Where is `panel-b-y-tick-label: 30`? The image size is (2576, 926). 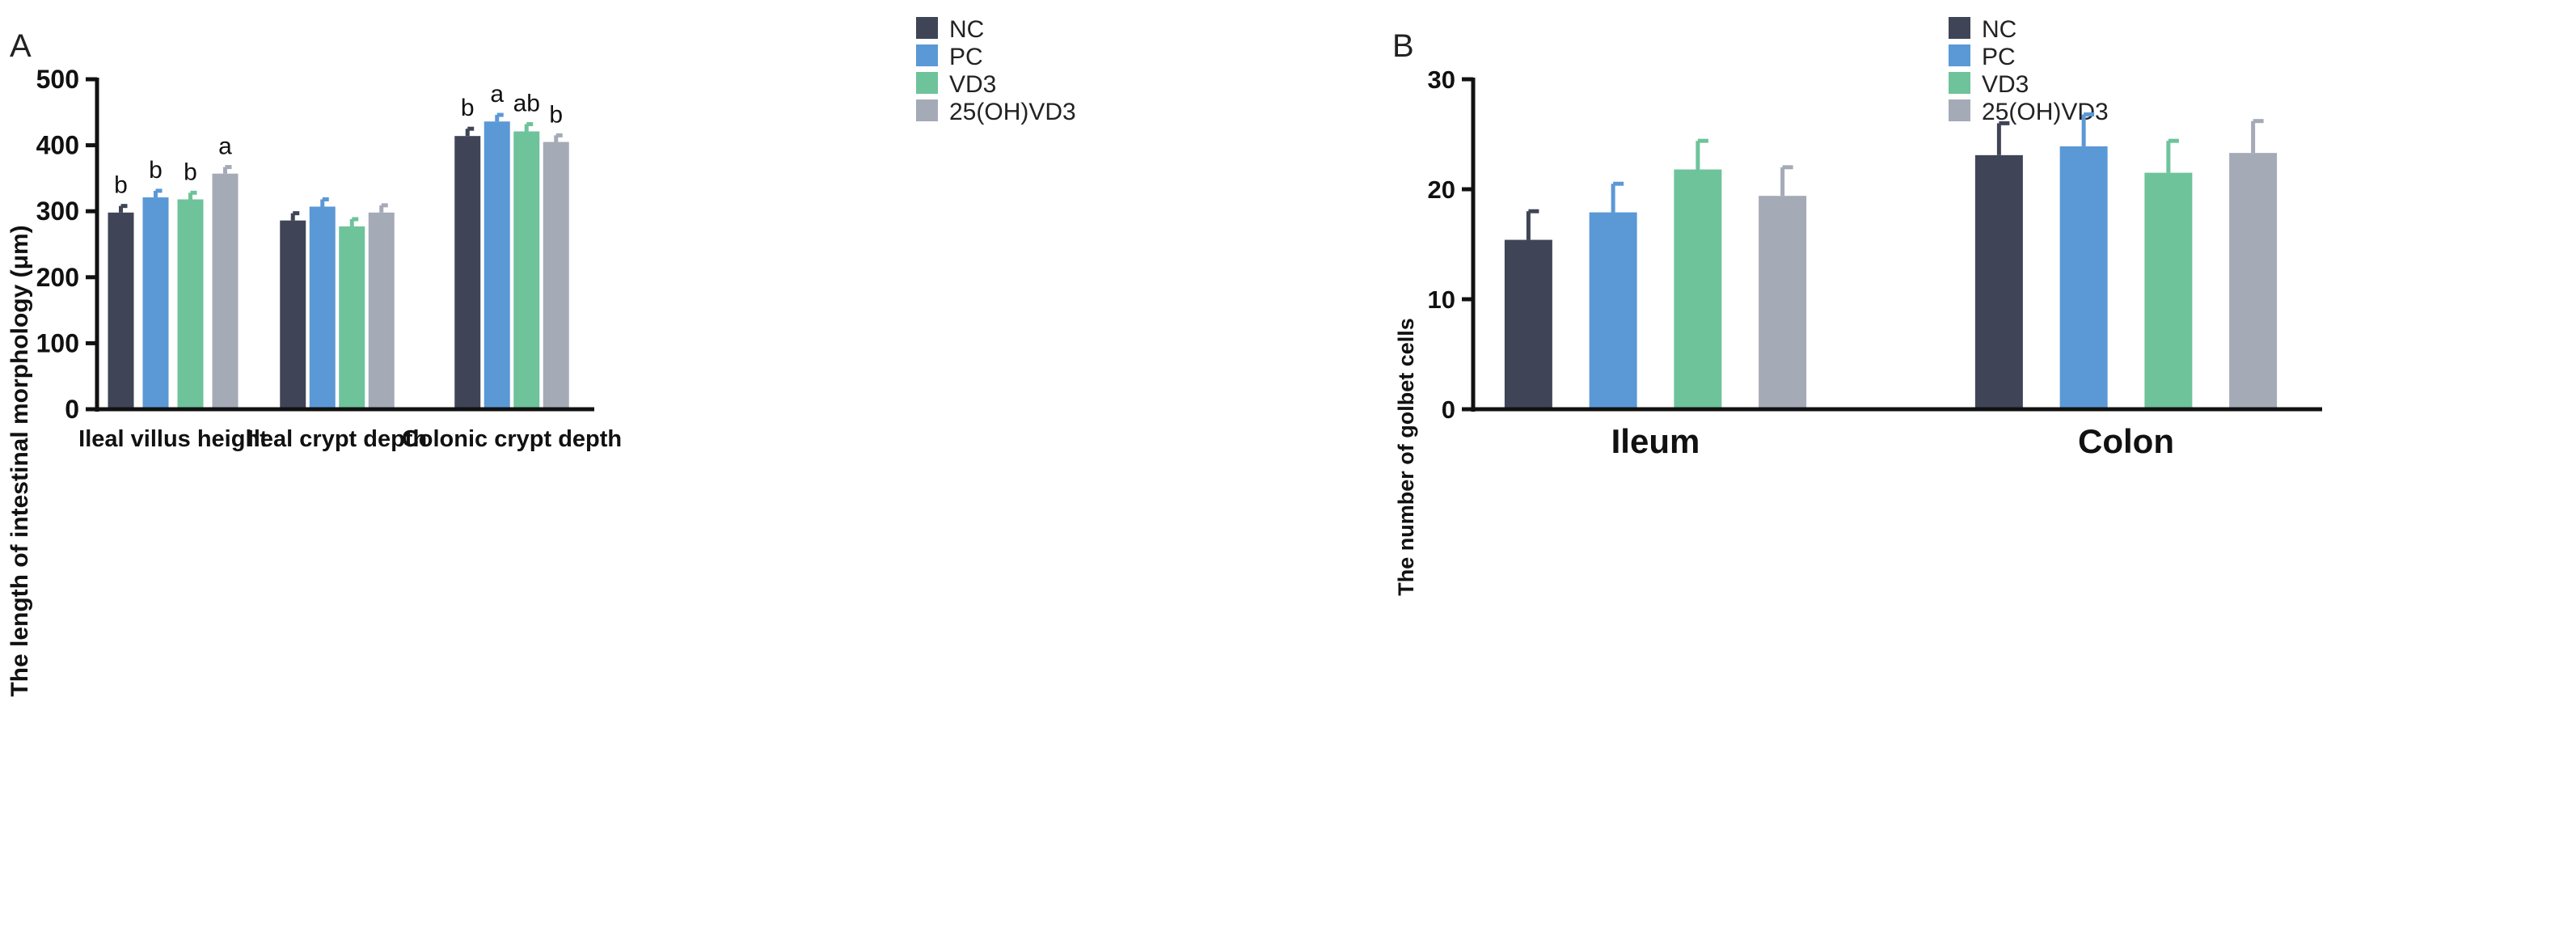 panel-b-y-tick-label: 30 is located at coordinates (1441, 80).